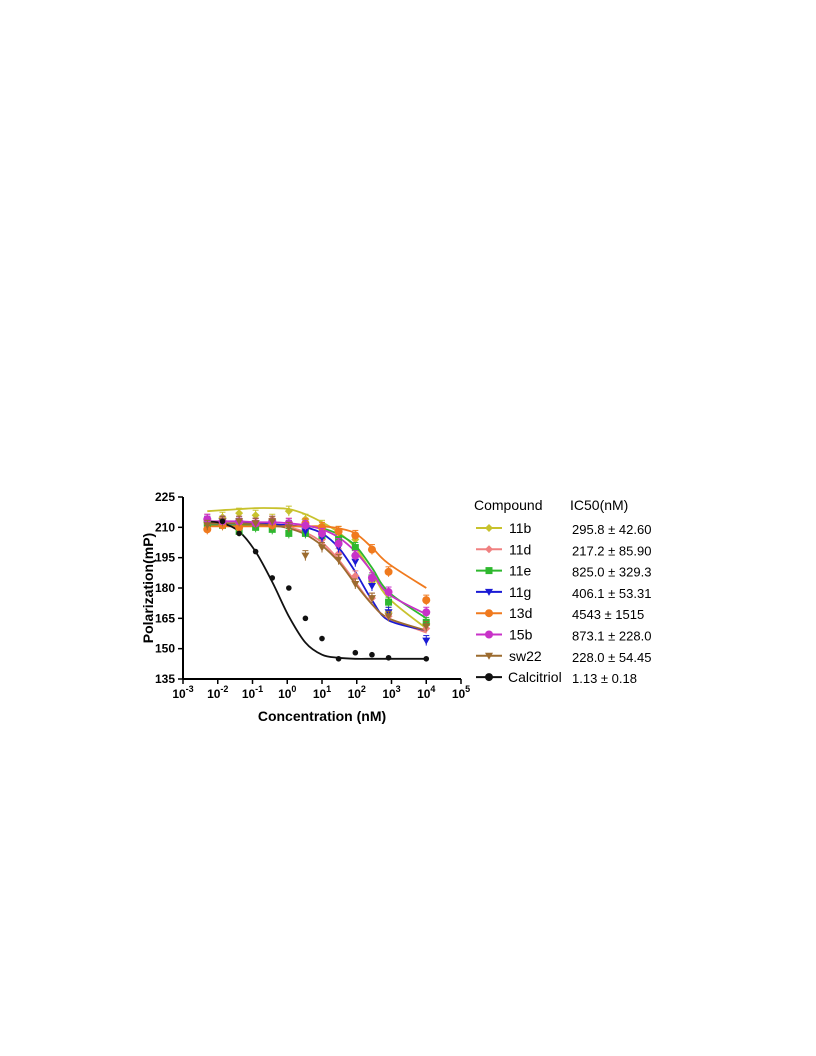 Image resolution: width=816 pixels, height=1056 pixels. What do you see at coordinates (489, 549) in the screenshot?
I see `legend-swatch-marker-11d` at bounding box center [489, 549].